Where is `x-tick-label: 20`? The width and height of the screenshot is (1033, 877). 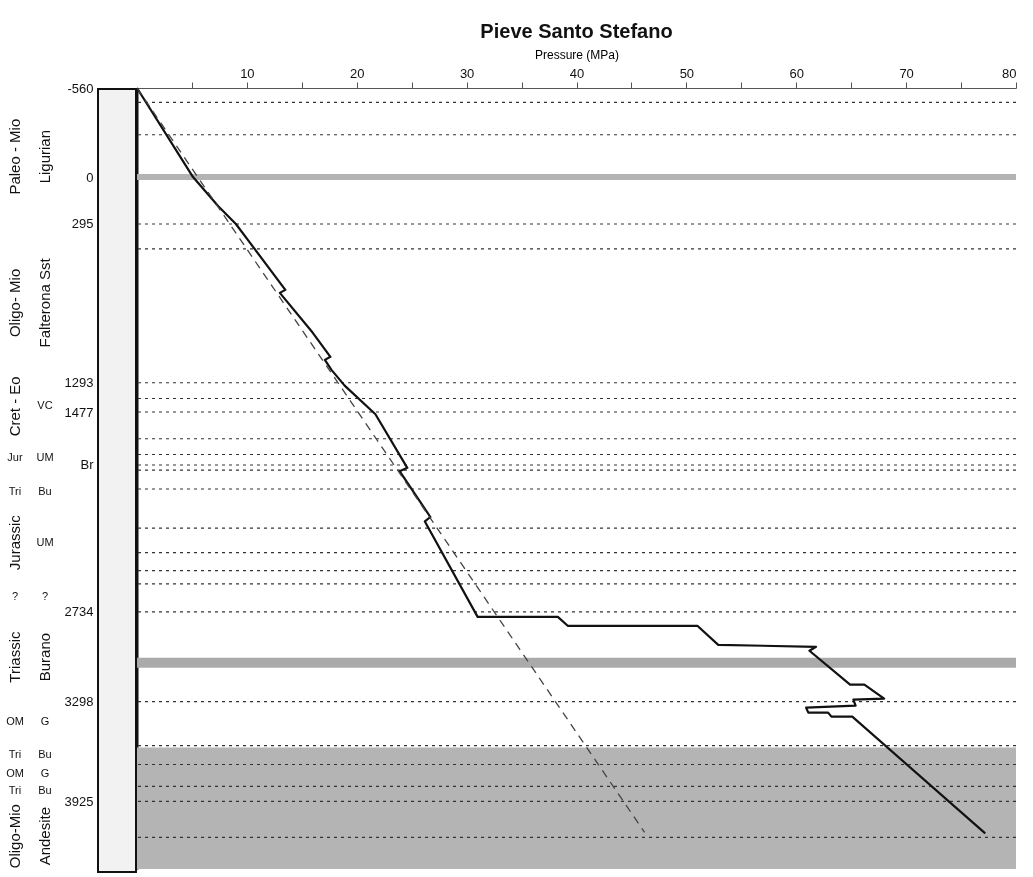 x-tick-label: 20 is located at coordinates (357, 73).